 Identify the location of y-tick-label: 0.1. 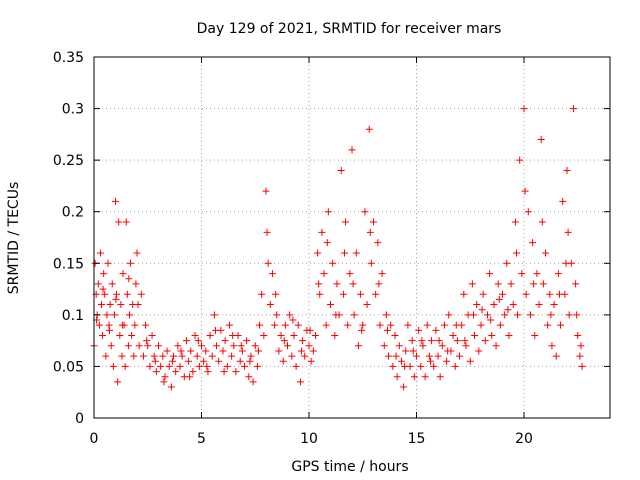
(73, 316).